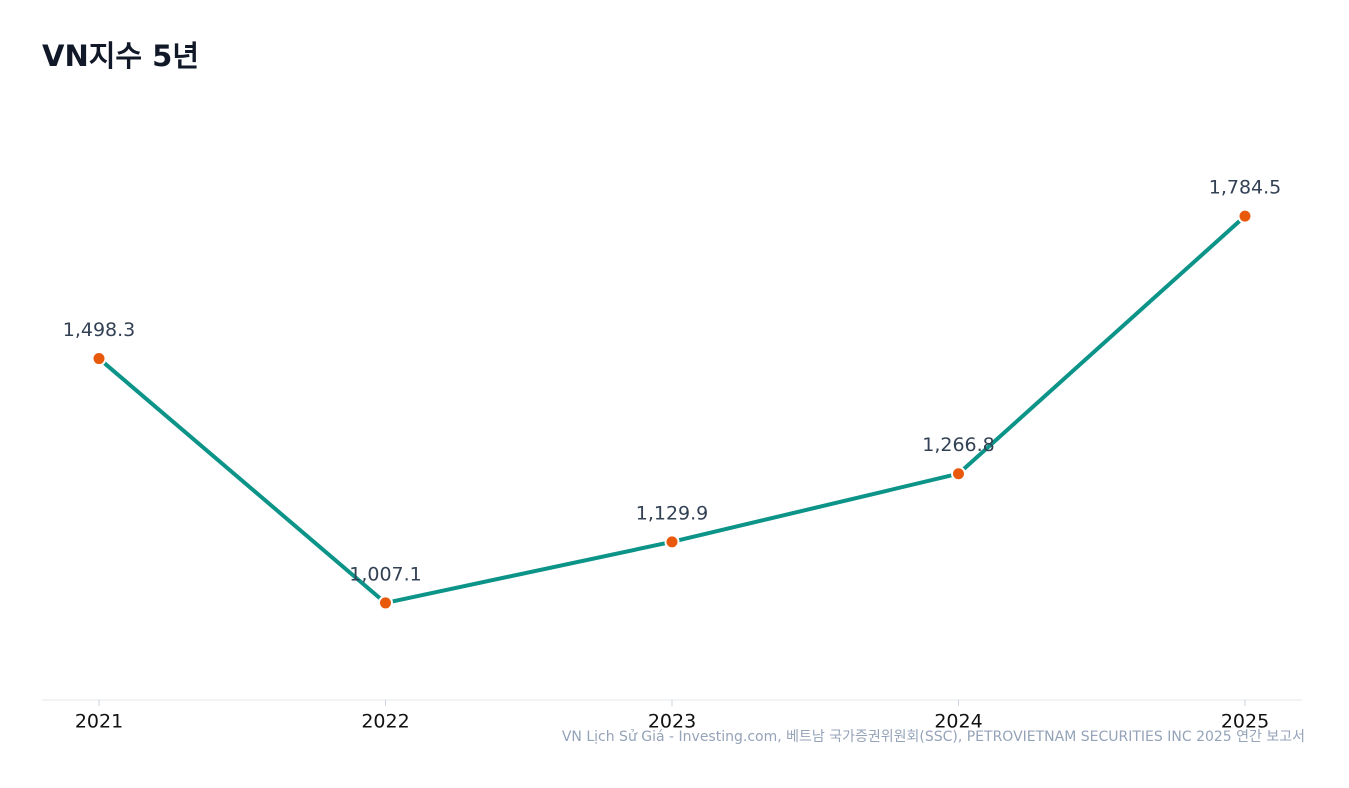 The width and height of the screenshot is (1349, 788). I want to click on value-label: 1,784.5, so click(1245, 188).